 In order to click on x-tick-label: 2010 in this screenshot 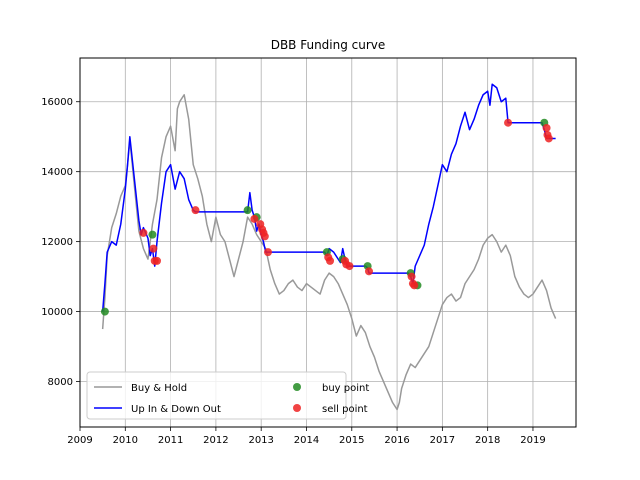, I will do `click(125, 440)`.